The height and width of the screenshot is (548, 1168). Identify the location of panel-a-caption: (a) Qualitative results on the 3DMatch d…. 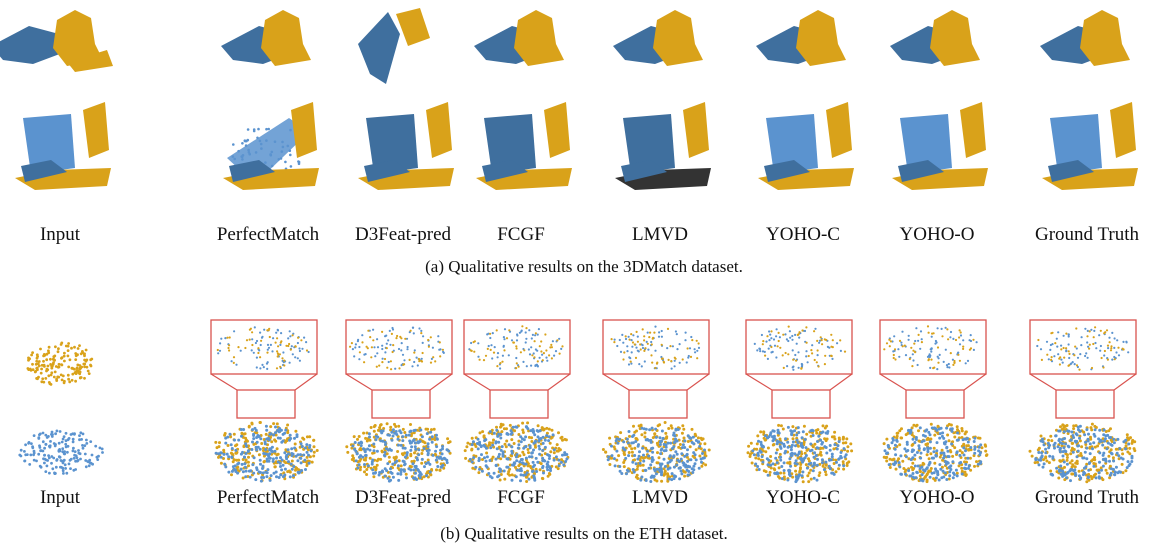
(584, 266).